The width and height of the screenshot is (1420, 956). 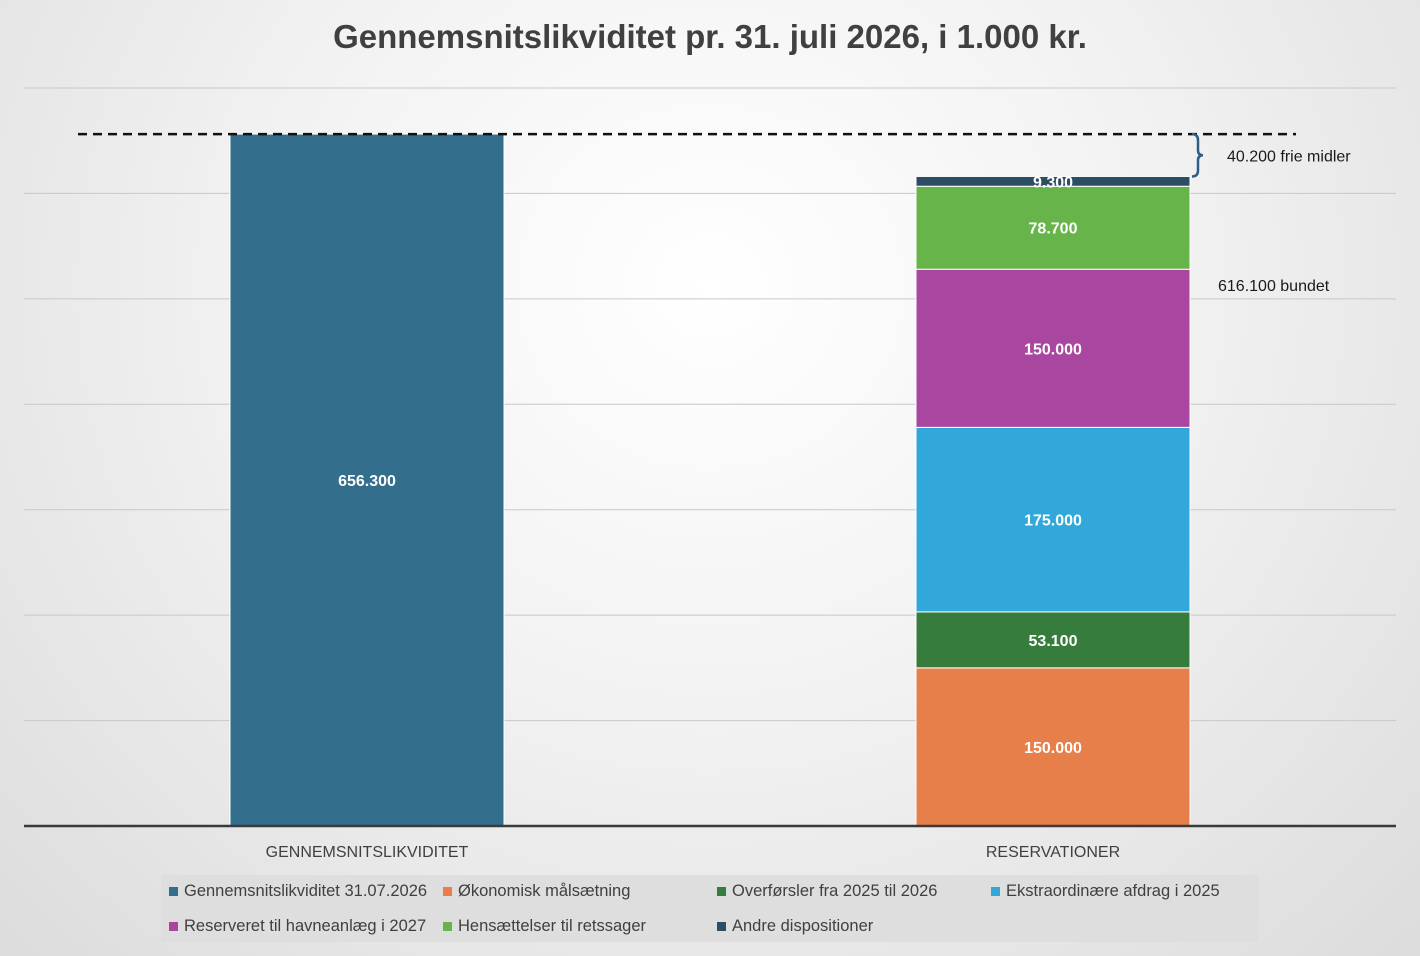 I want to click on legend-item-gennemsnitslikviditet-31-07-2026: Gennemsnitslikviditet 31.07.2026, so click(x=298, y=891).